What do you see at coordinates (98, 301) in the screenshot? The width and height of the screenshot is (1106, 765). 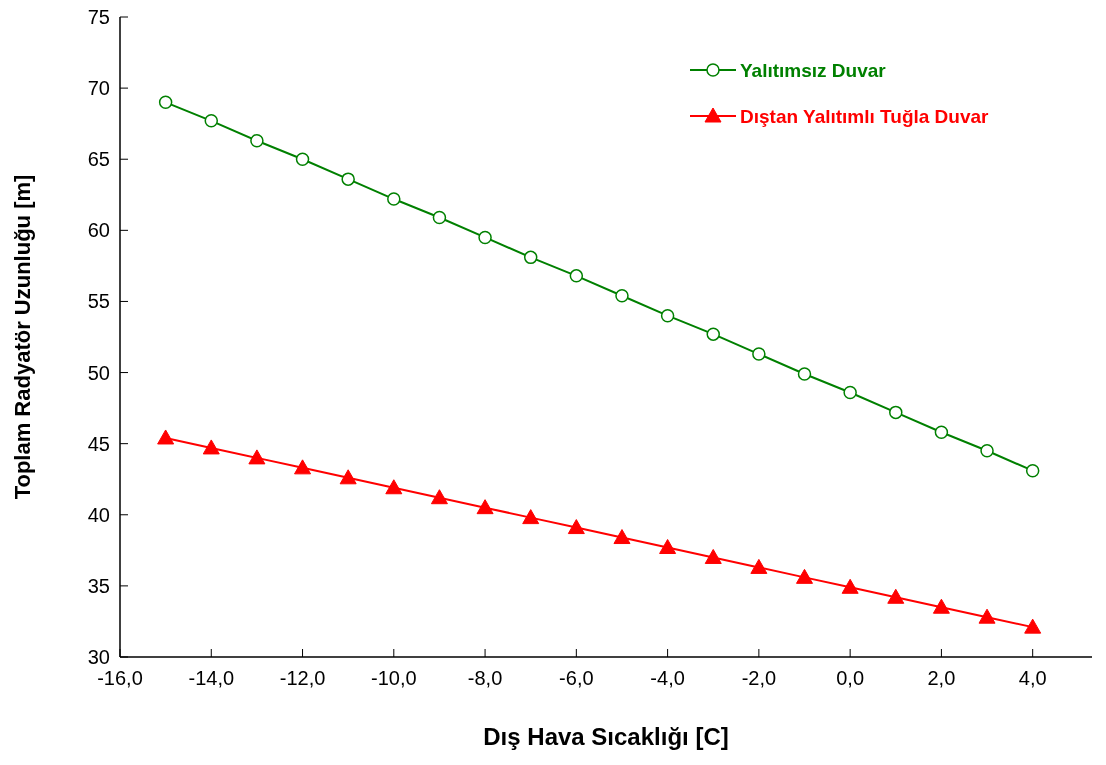 I see `y-tick-label: 55` at bounding box center [98, 301].